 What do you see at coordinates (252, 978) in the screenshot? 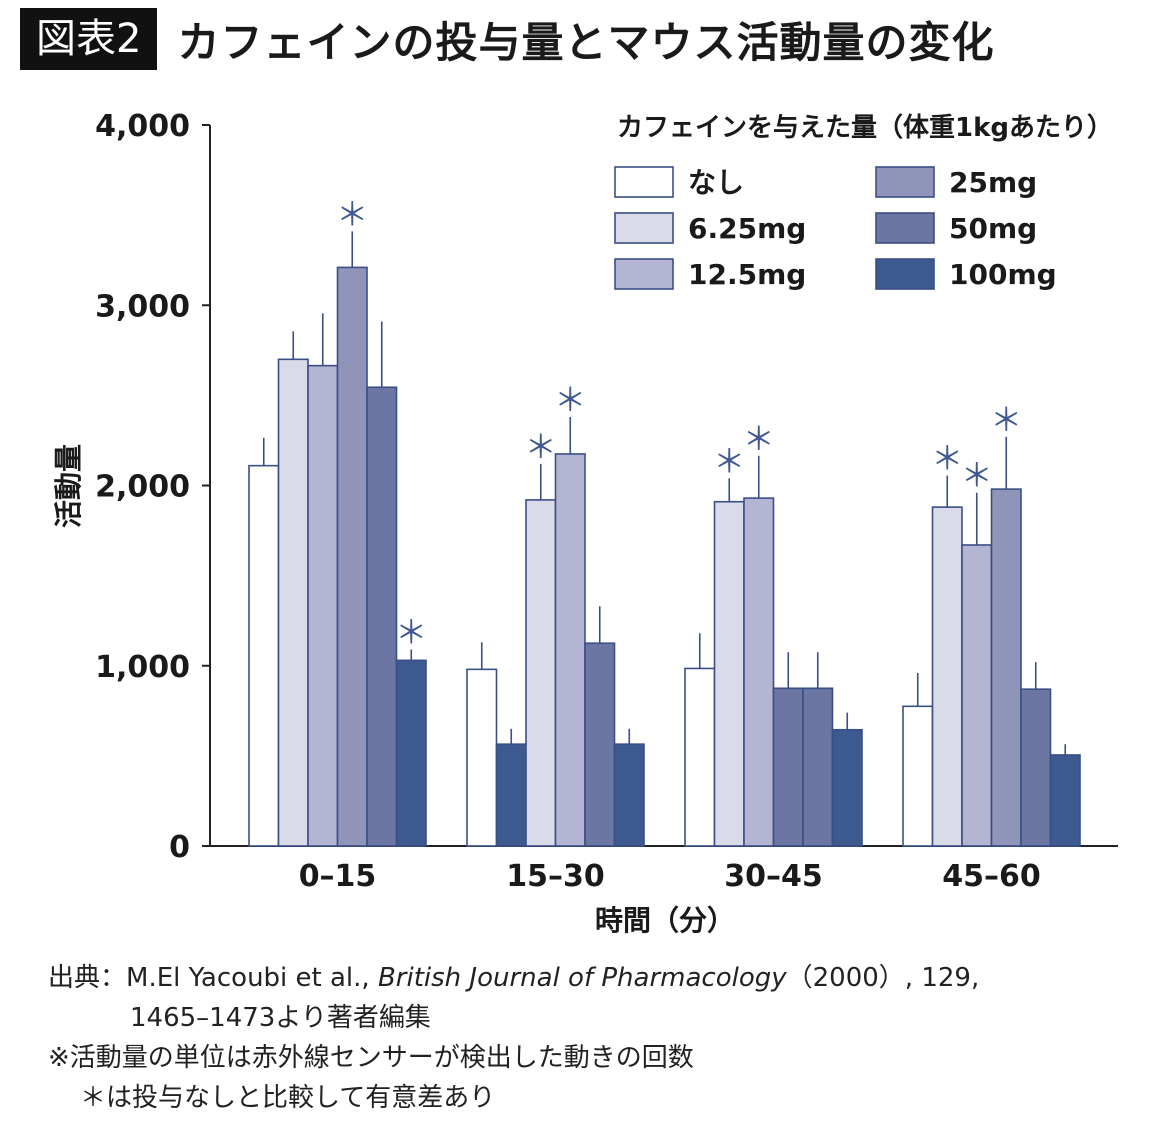
I see `source-authors: M.El Yacoubi et al.,` at bounding box center [252, 978].